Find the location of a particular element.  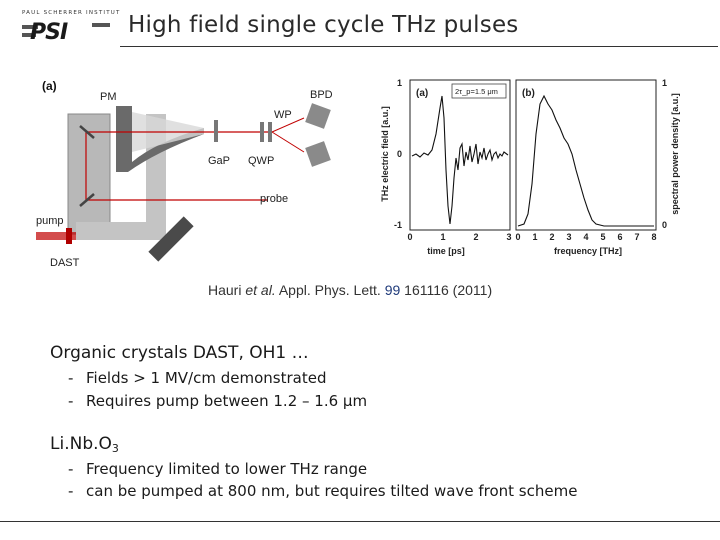

title-divider is located at coordinates (419, 46).